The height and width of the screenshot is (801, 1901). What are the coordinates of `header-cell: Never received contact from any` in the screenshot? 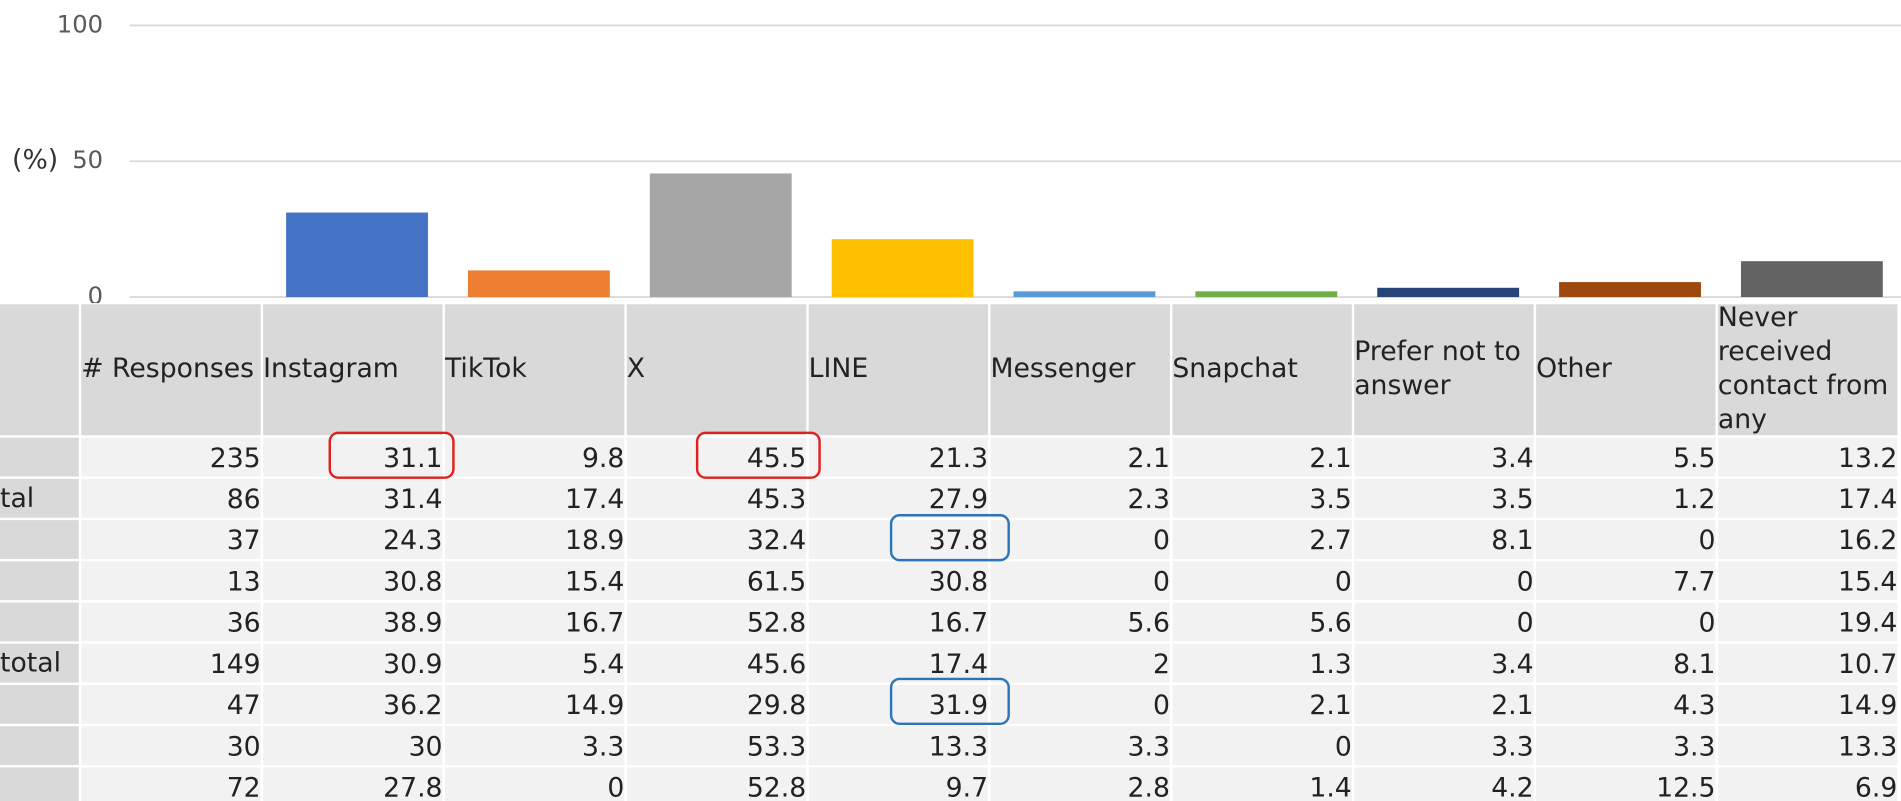 It's located at (1807, 370).